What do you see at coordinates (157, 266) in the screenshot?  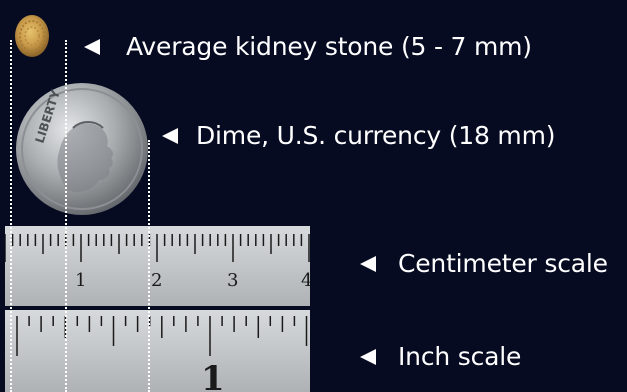 I see `centimeter-ruler-image: 1 2 3 4` at bounding box center [157, 266].